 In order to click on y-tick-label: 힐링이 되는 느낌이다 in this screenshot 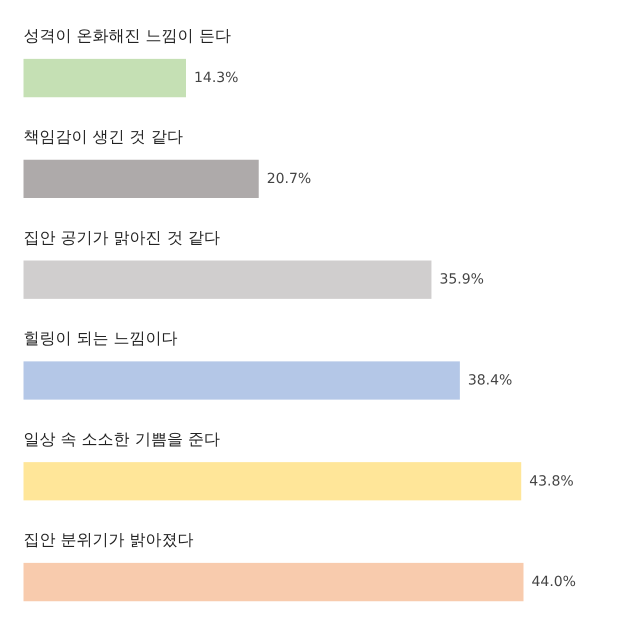, I will do `click(101, 338)`.